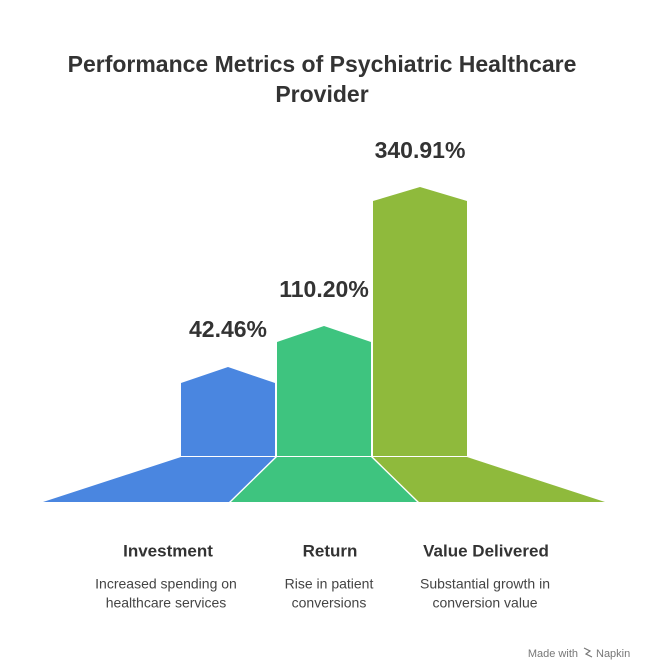  Describe the element at coordinates (489, 479) in the screenshot. I see `base-value` at that location.